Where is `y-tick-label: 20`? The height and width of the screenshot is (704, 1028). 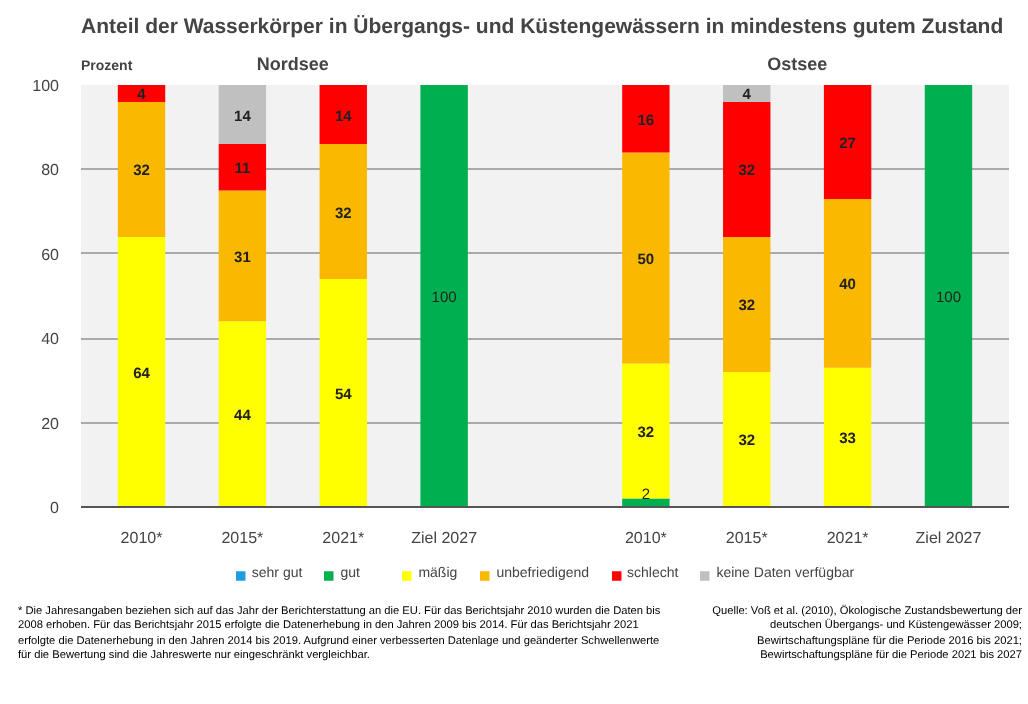 y-tick-label: 20 is located at coordinates (51, 423).